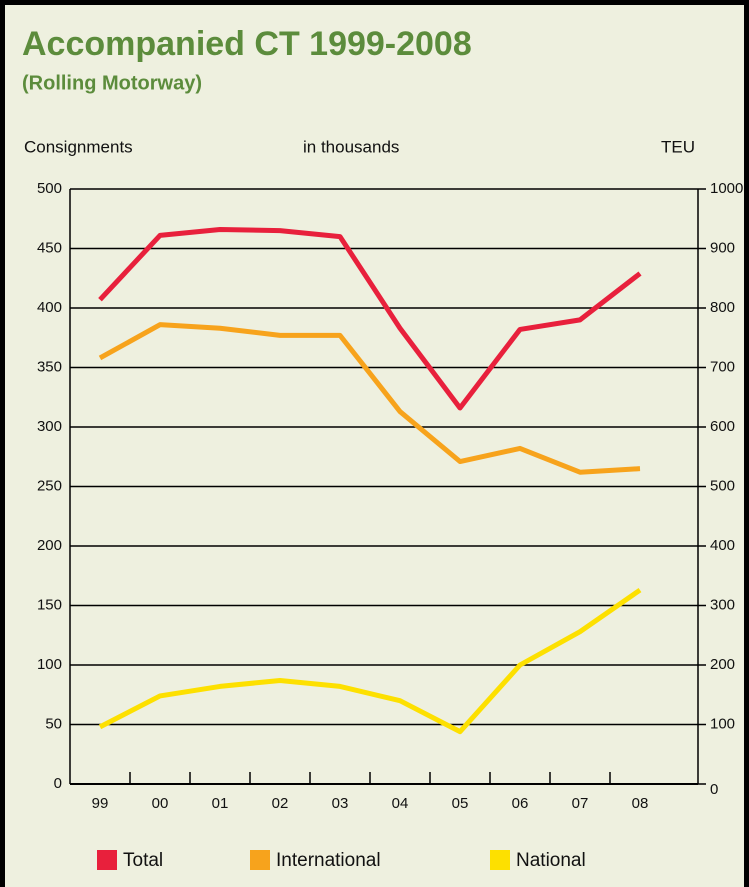 The width and height of the screenshot is (749, 887). Describe the element at coordinates (722, 485) in the screenshot. I see `y2-tick-label: 500` at that location.